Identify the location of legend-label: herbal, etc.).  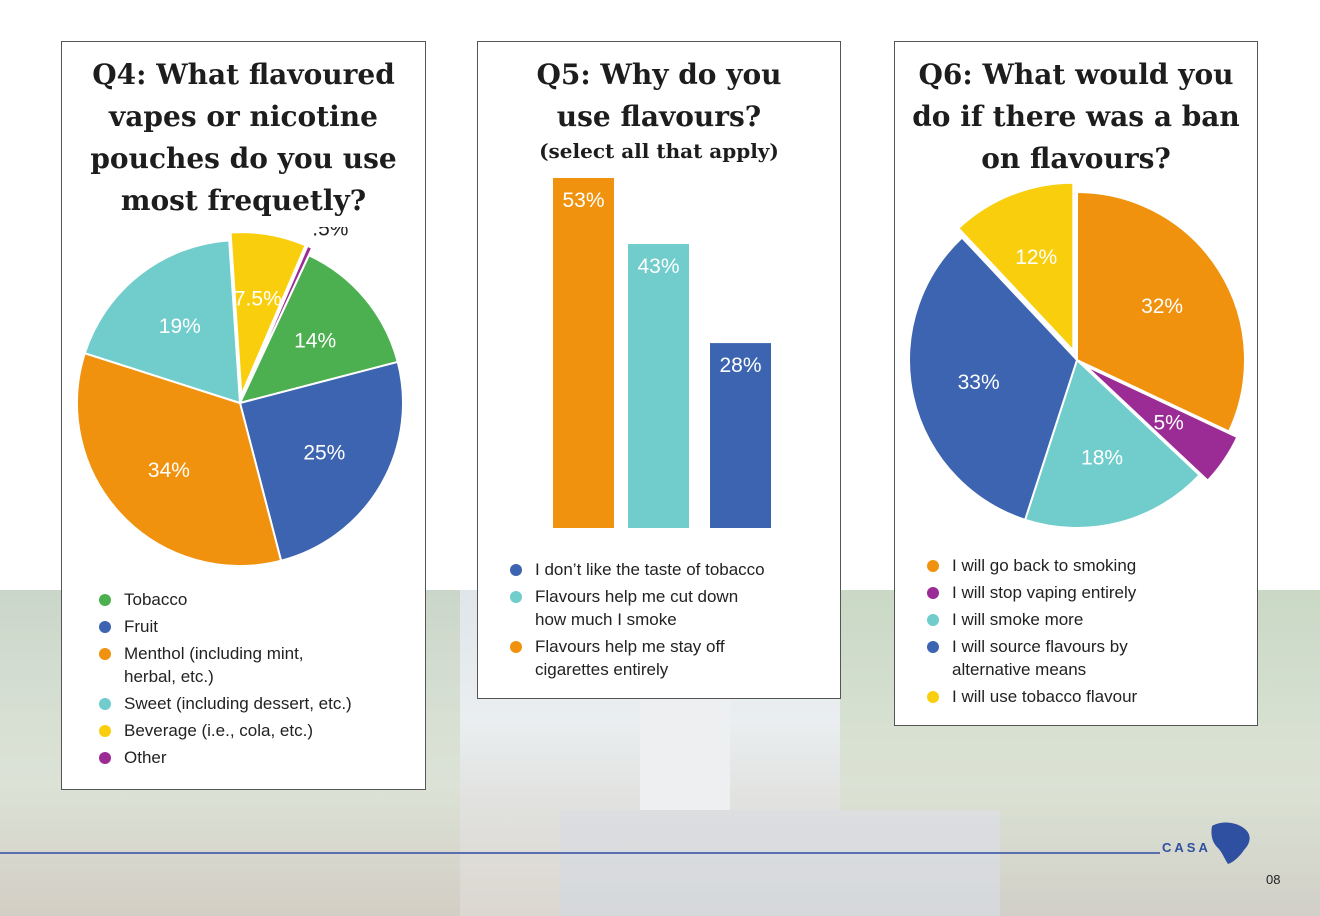
(169, 676).